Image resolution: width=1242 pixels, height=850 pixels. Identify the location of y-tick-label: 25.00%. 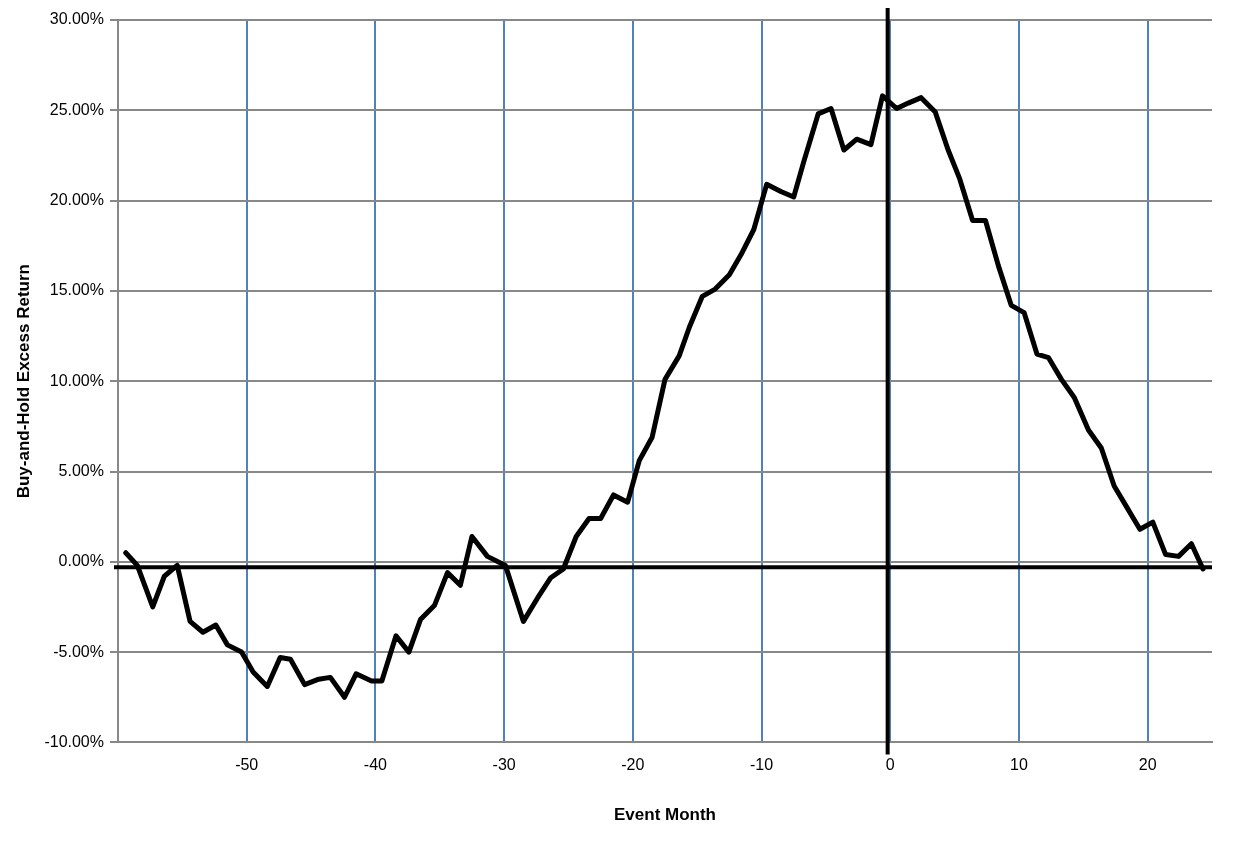
(76, 109).